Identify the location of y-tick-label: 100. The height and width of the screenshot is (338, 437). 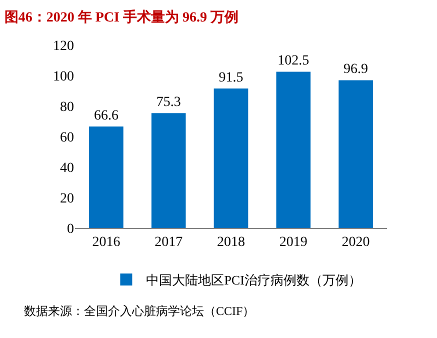
(63, 76).